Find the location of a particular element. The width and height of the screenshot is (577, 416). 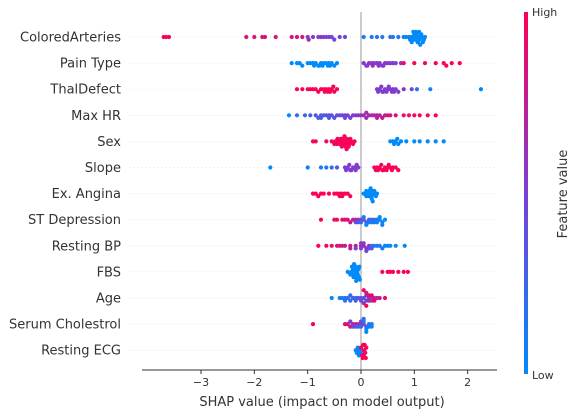

feature-label: ST Depression is located at coordinates (74, 220).